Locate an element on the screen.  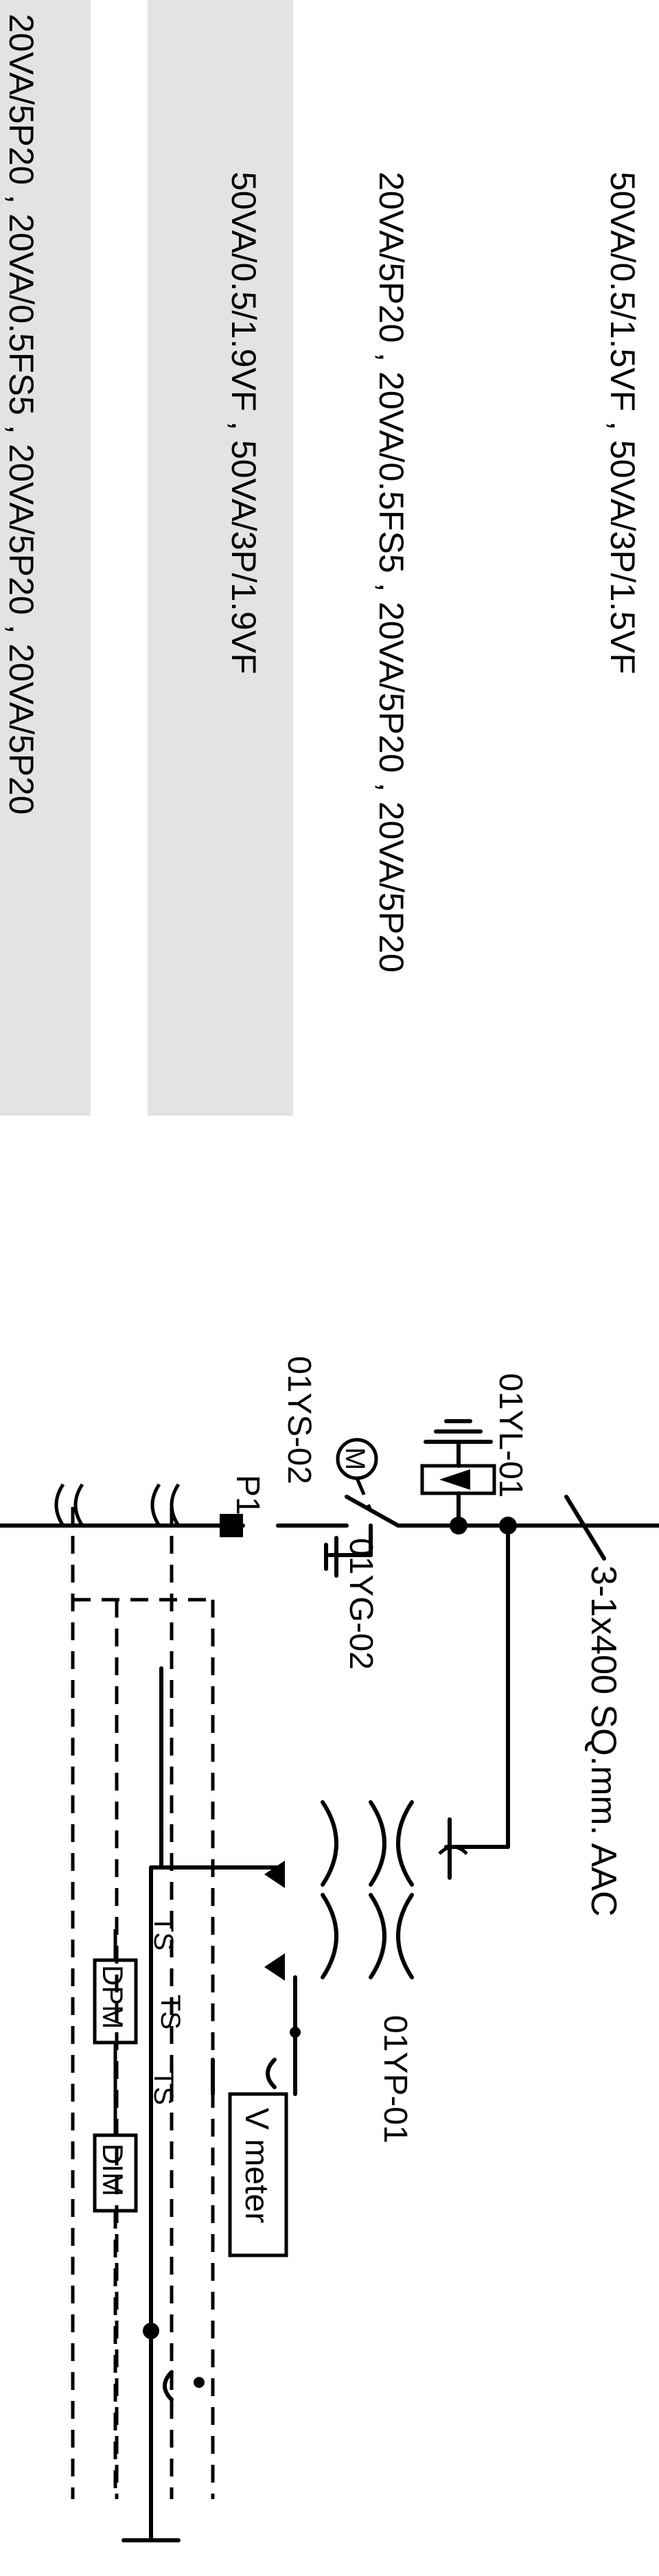
vmeter-box is located at coordinates (258, 2174).